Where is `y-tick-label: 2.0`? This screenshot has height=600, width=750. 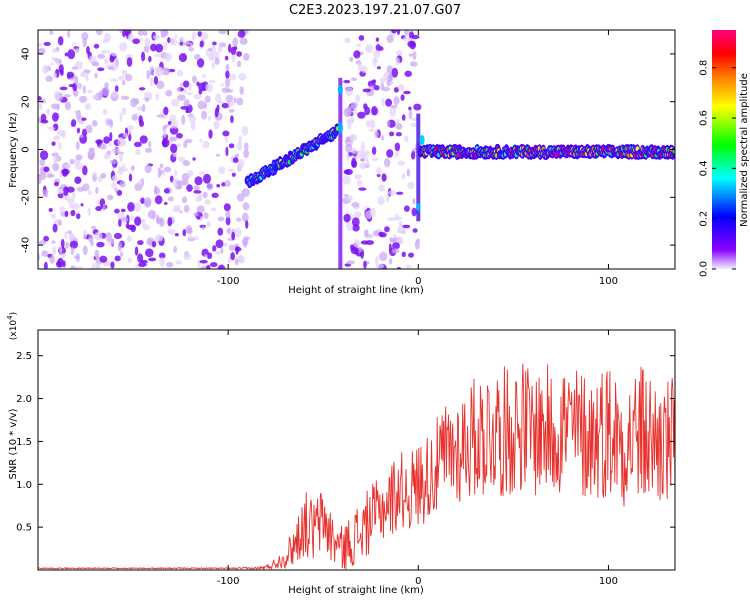 y-tick-label: 2.0 is located at coordinates (24, 399).